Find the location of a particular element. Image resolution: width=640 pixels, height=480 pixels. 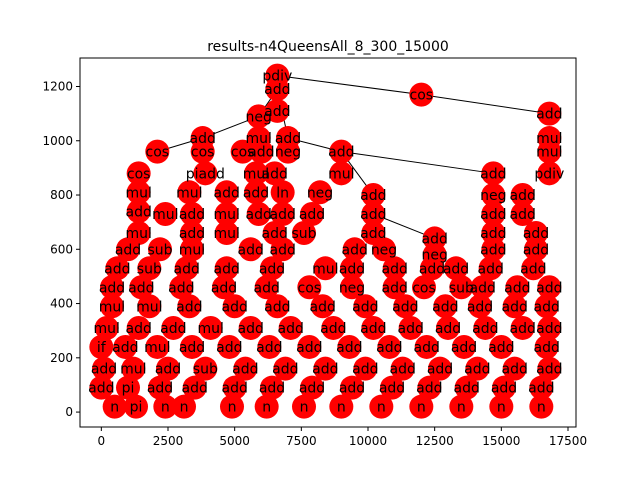

x-tick-label: 15000 is located at coordinates (501, 441).